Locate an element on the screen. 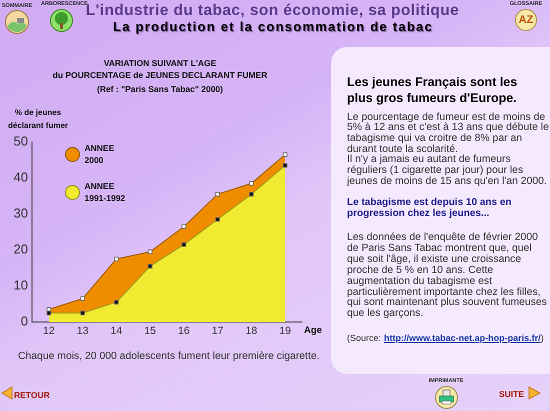 The height and width of the screenshot is (411, 550). text: AZ is located at coordinates (526, 20).